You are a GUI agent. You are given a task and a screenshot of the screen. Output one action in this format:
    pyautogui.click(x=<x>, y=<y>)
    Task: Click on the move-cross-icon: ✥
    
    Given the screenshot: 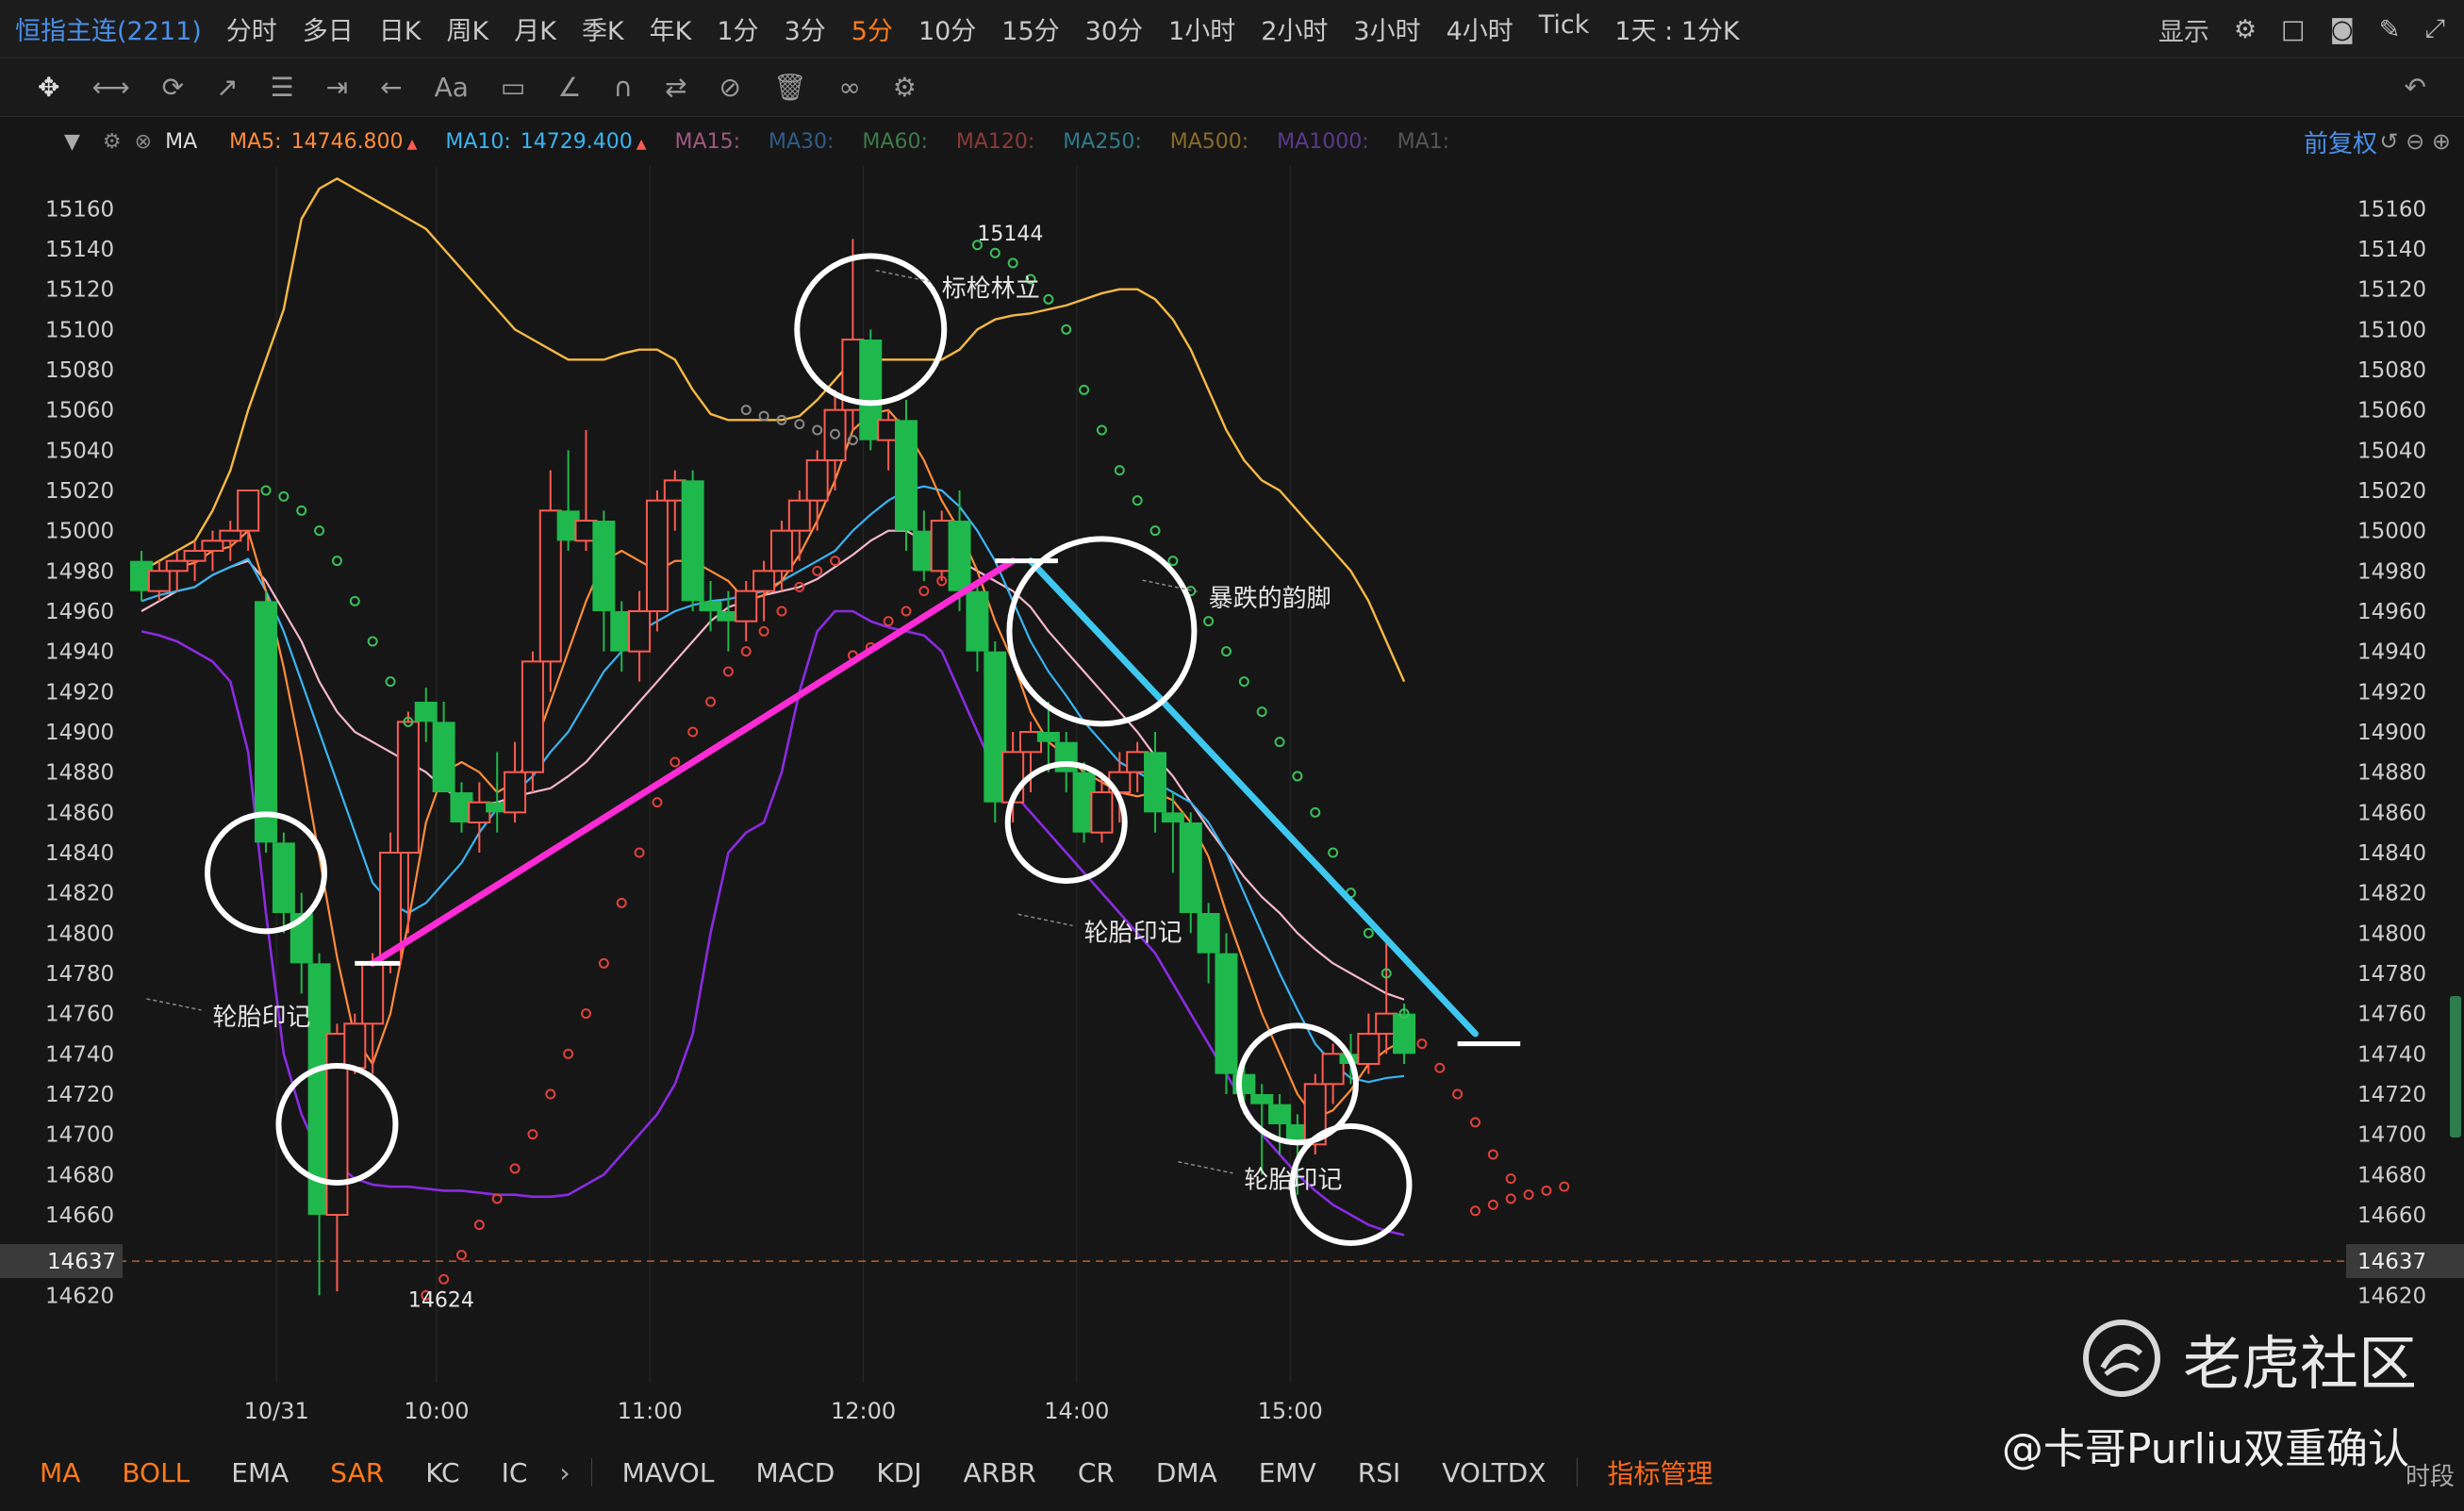 What is the action you would take?
    pyautogui.click(x=49, y=87)
    